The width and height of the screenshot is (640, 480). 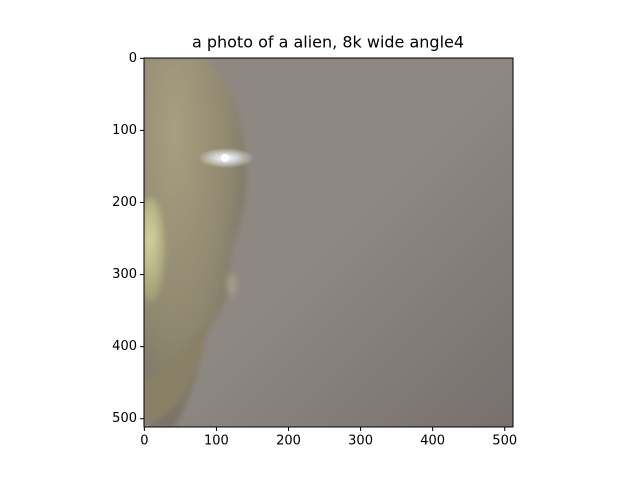 What do you see at coordinates (360, 441) in the screenshot?
I see `x-tick-label: 300` at bounding box center [360, 441].